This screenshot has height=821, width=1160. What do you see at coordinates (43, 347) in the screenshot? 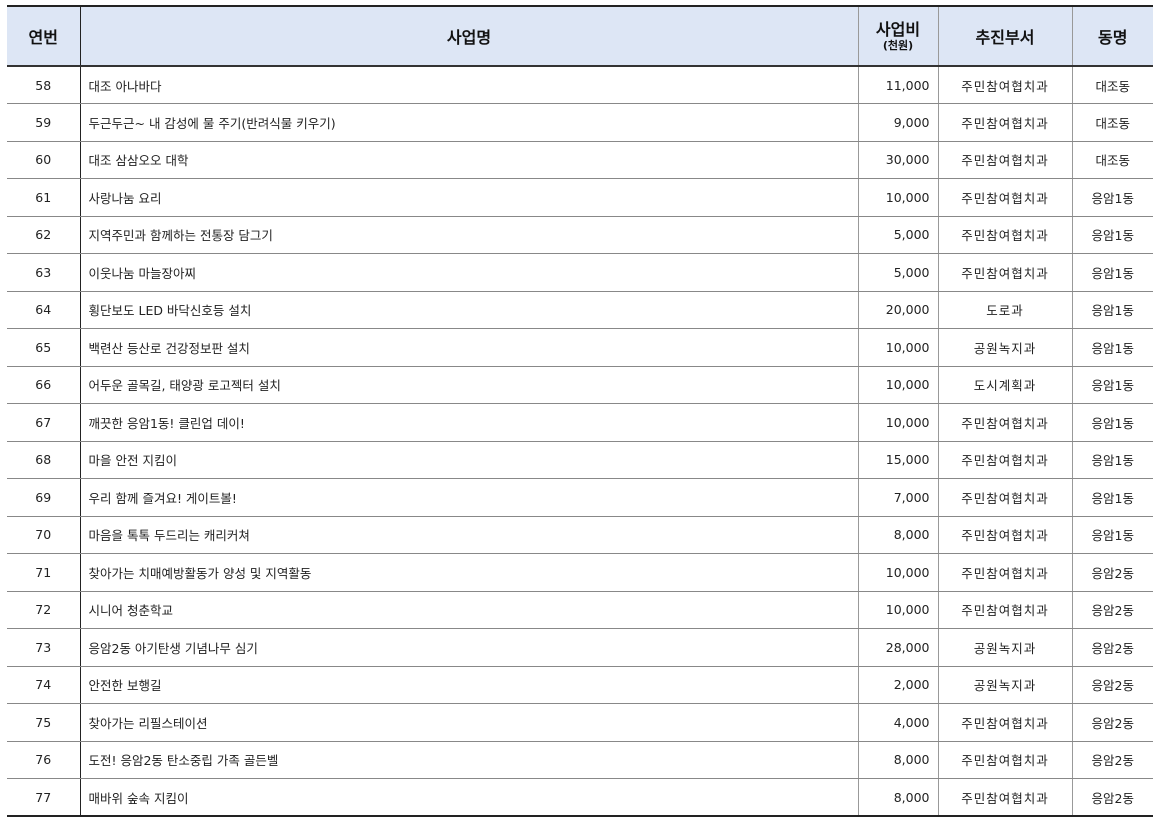
I see `cell-no: 65` at bounding box center [43, 347].